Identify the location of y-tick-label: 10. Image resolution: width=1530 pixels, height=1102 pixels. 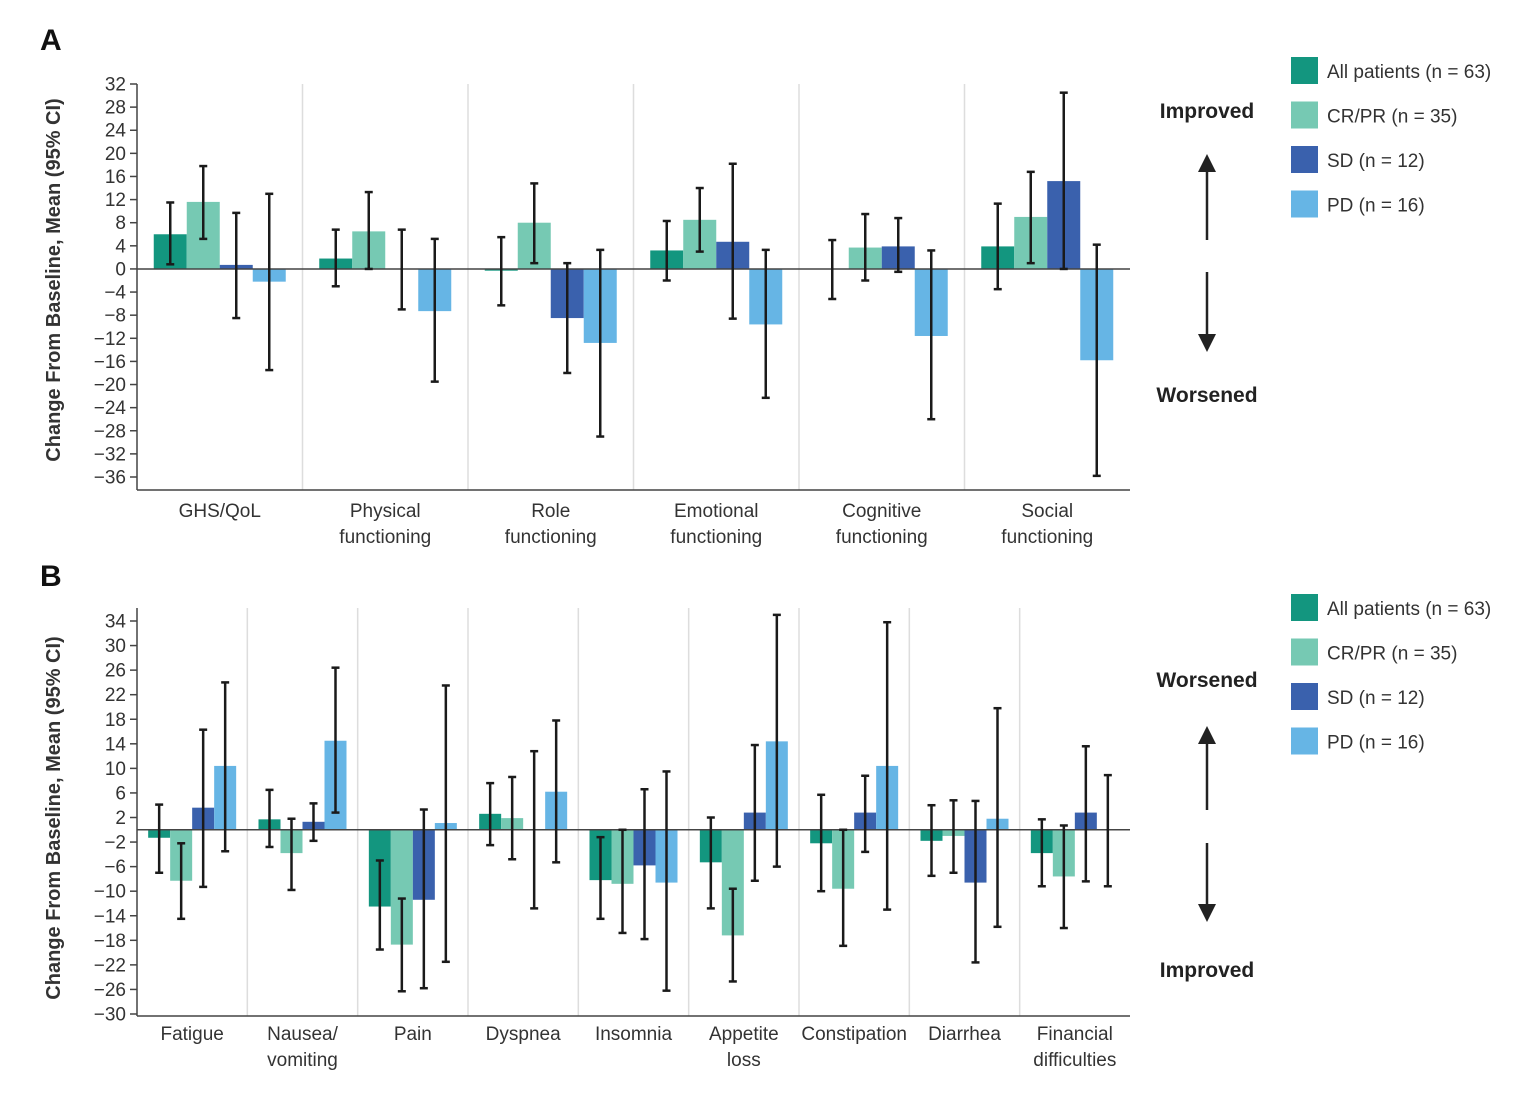
(115, 769).